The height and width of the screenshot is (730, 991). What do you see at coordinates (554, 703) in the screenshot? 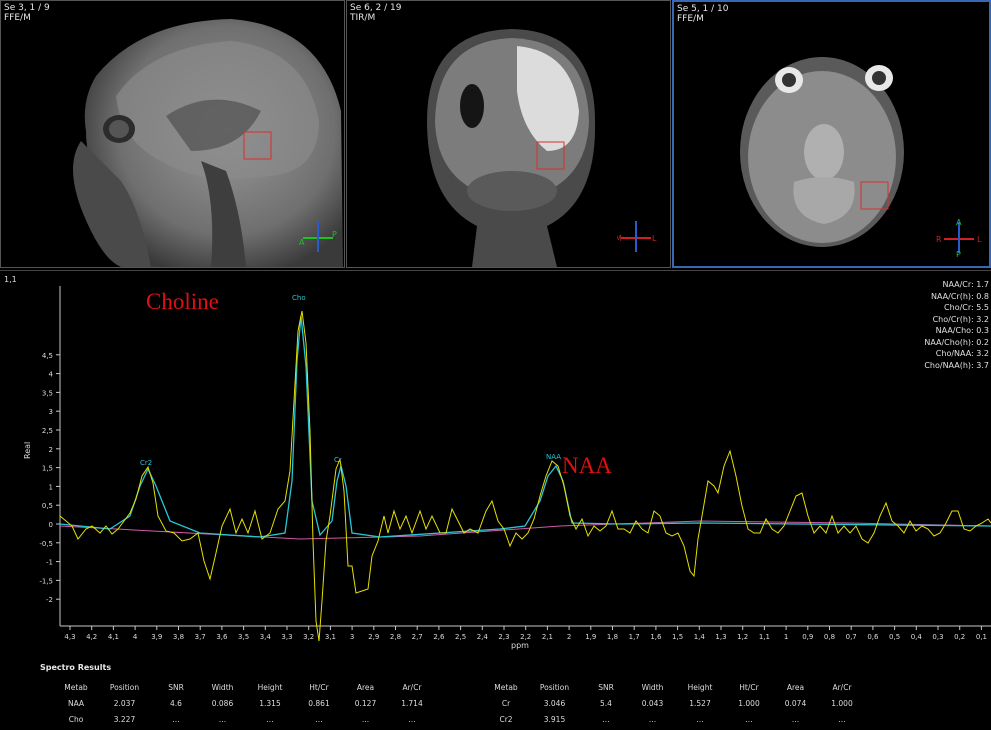
I see `results-cell: 3.046` at bounding box center [554, 703].